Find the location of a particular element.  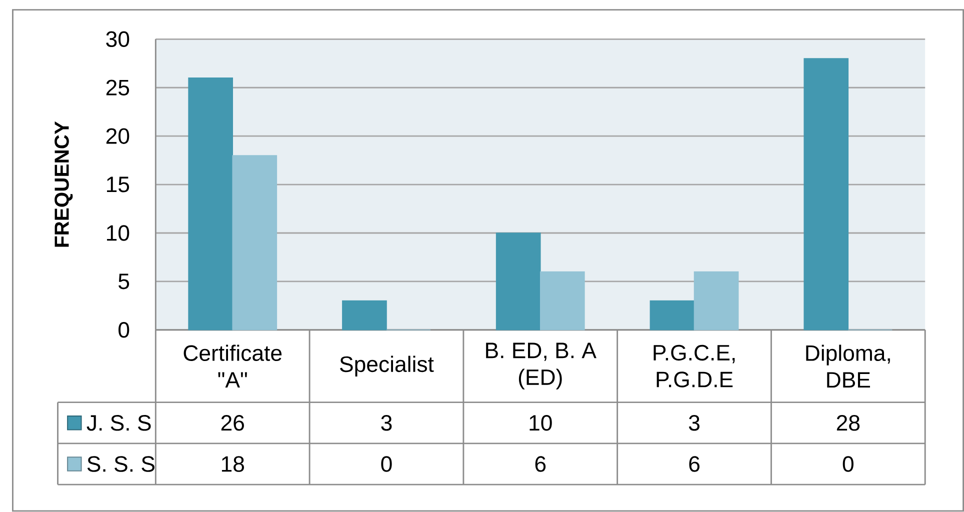

legend-label: S. S. S is located at coordinates (120, 464).